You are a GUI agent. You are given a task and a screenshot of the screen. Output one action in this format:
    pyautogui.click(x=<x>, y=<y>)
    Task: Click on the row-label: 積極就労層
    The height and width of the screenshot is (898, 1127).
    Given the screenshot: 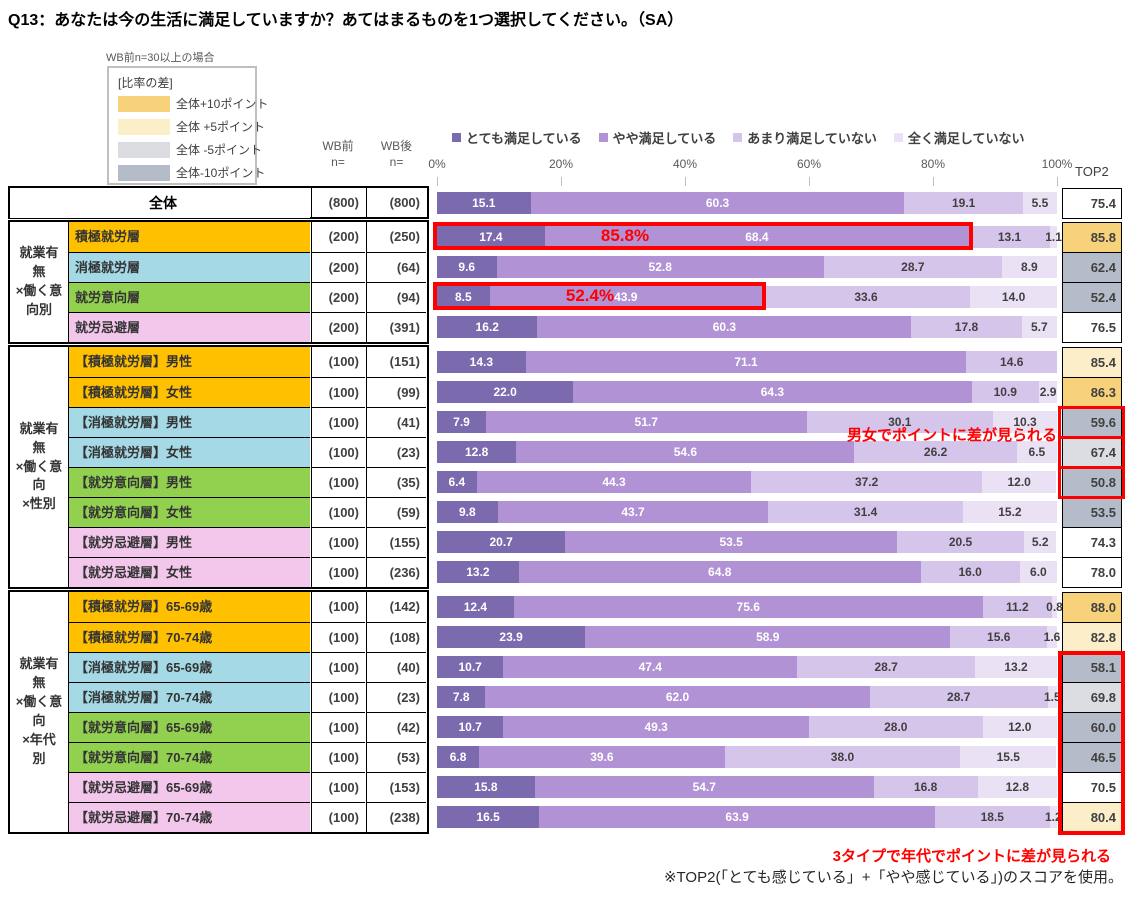 What is the action you would take?
    pyautogui.click(x=189, y=237)
    